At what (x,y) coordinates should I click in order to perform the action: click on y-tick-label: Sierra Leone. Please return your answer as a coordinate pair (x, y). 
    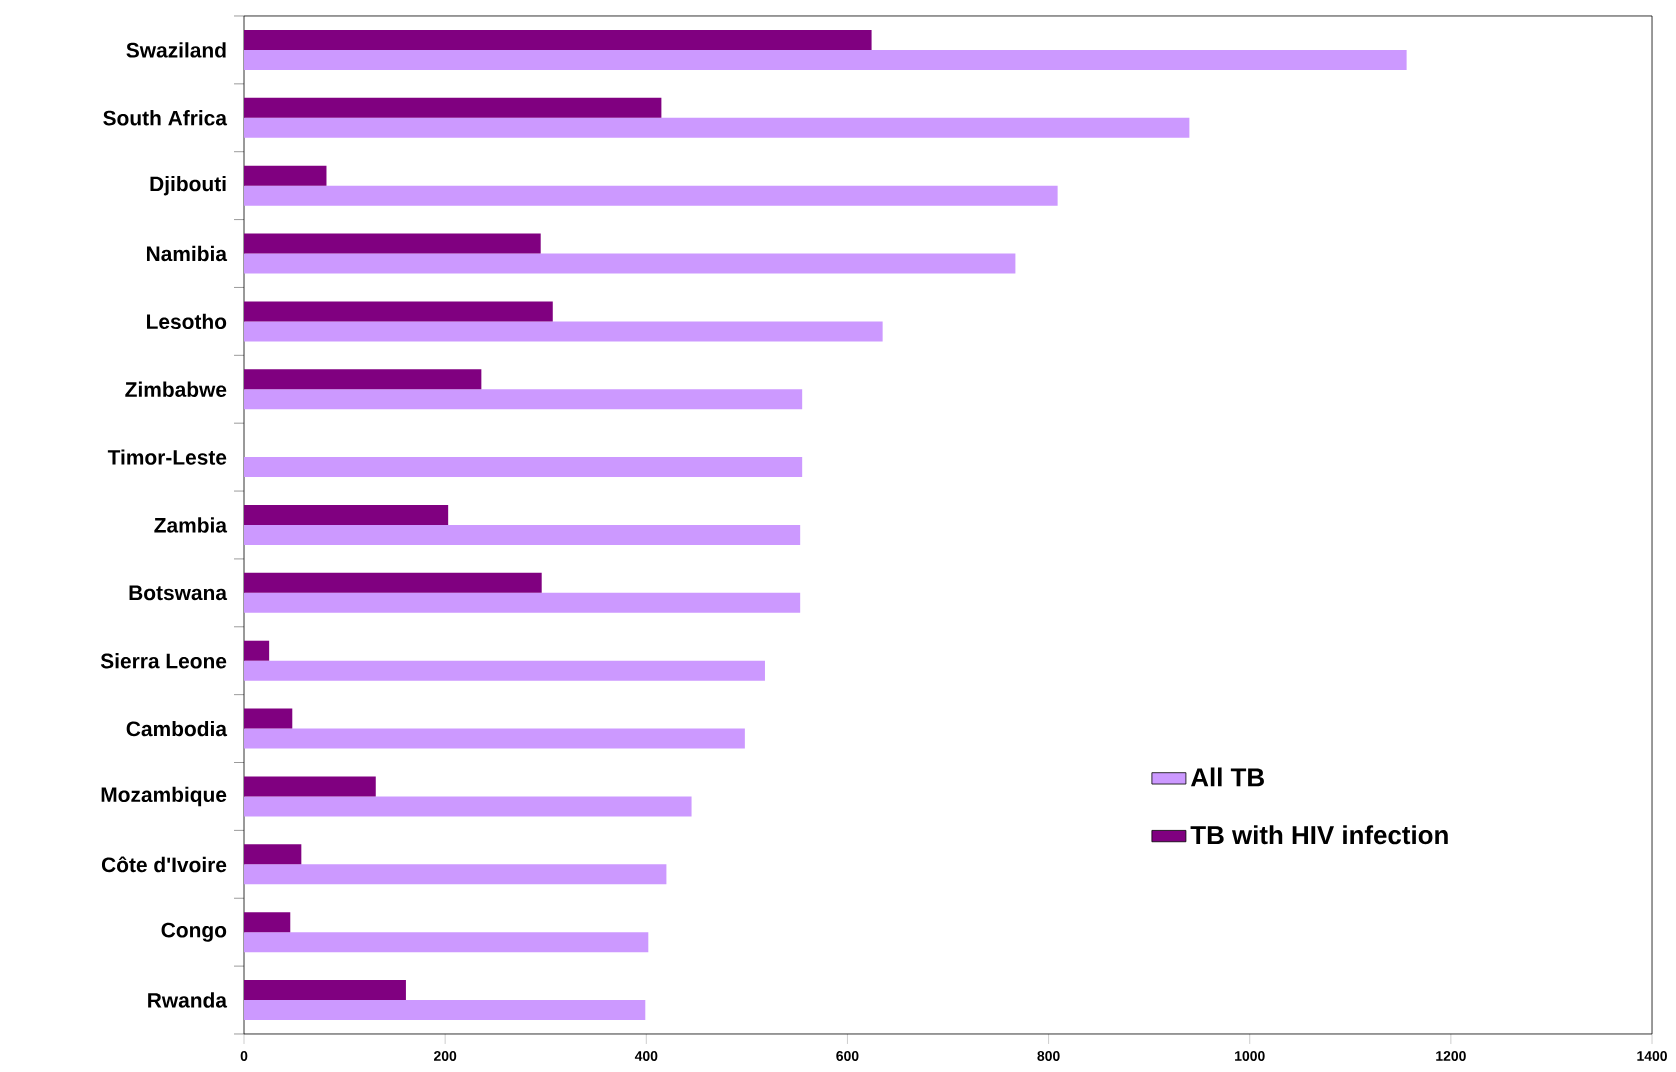
    Looking at the image, I should click on (163, 661).